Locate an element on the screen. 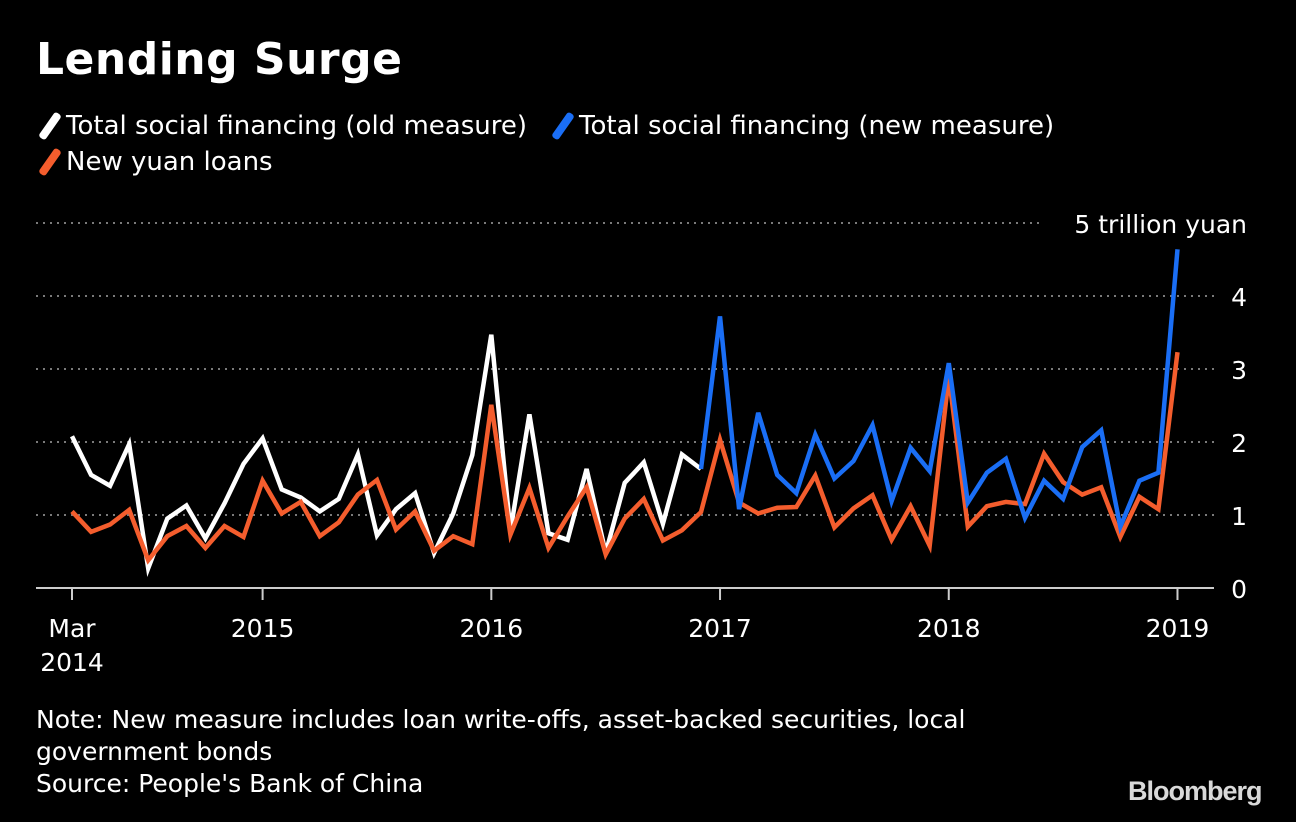  x-axis is located at coordinates (625, 593).